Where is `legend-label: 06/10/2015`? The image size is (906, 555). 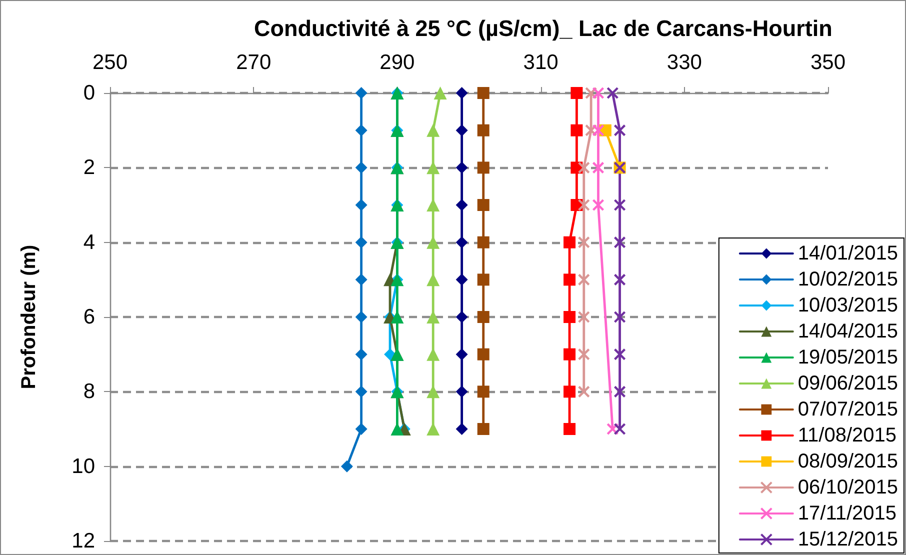
legend-label: 06/10/2015 is located at coordinates (848, 487).